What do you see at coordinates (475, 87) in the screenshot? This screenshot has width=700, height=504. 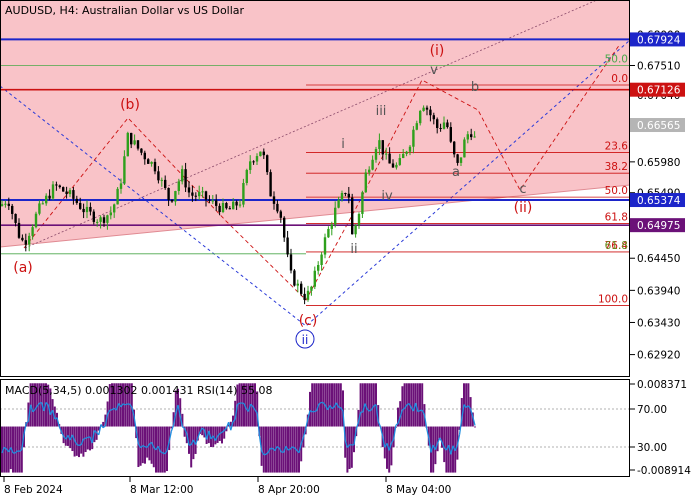 I see `wave-label: b` at bounding box center [475, 87].